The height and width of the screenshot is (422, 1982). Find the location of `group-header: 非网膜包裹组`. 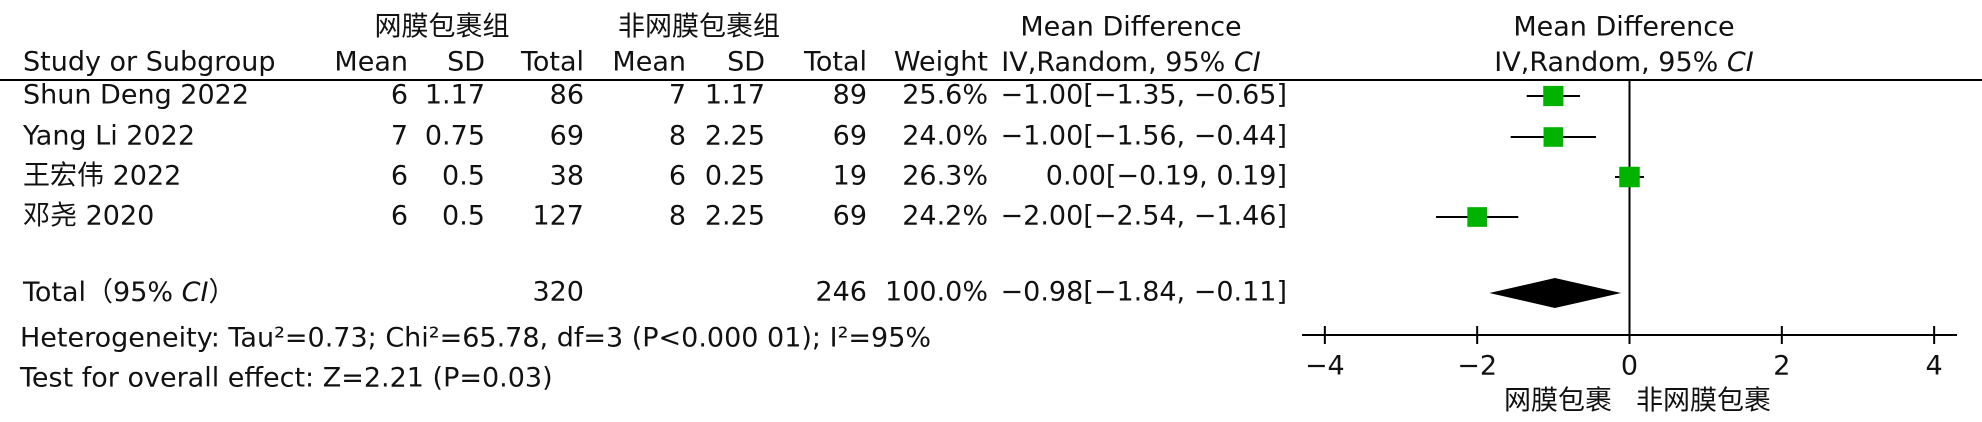

group-header: 非网膜包裹组 is located at coordinates (699, 27).